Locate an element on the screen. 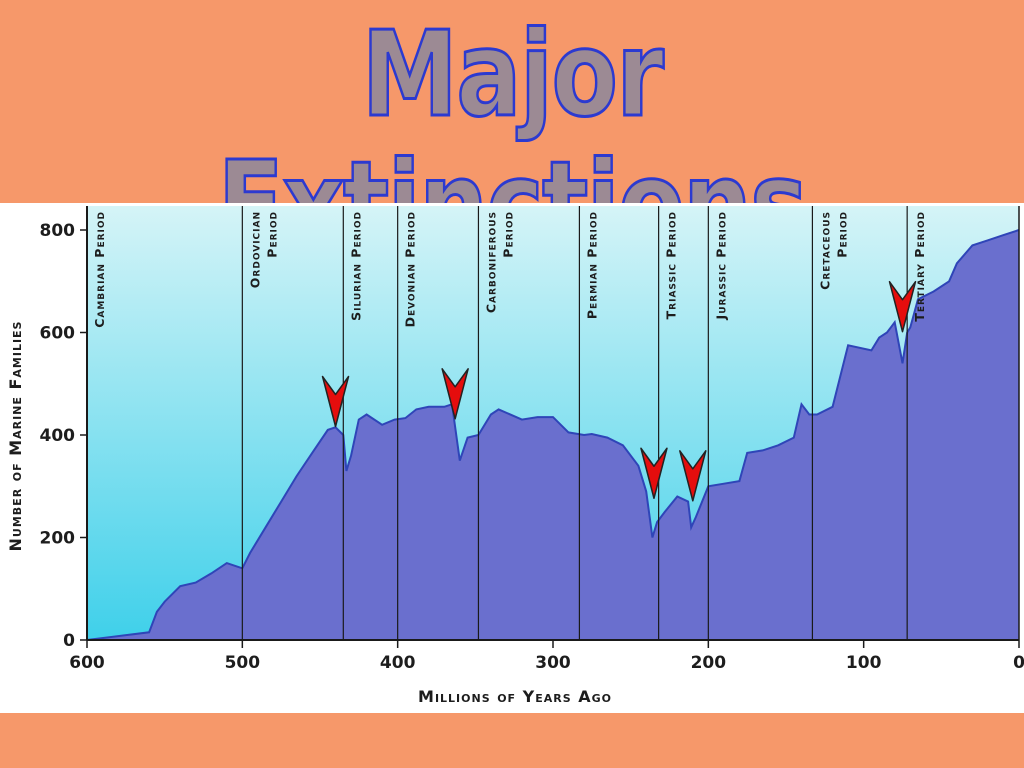  period-label-group: Tertiary Period is located at coordinates (919, 266).